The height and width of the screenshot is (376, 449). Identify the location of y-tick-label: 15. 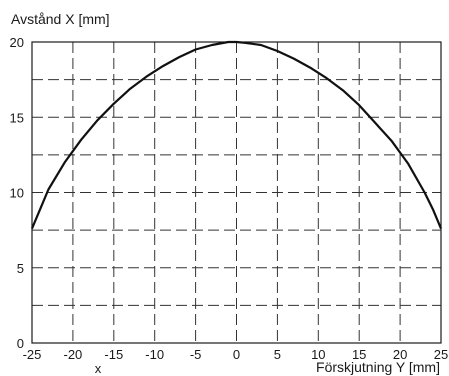
(17, 117).